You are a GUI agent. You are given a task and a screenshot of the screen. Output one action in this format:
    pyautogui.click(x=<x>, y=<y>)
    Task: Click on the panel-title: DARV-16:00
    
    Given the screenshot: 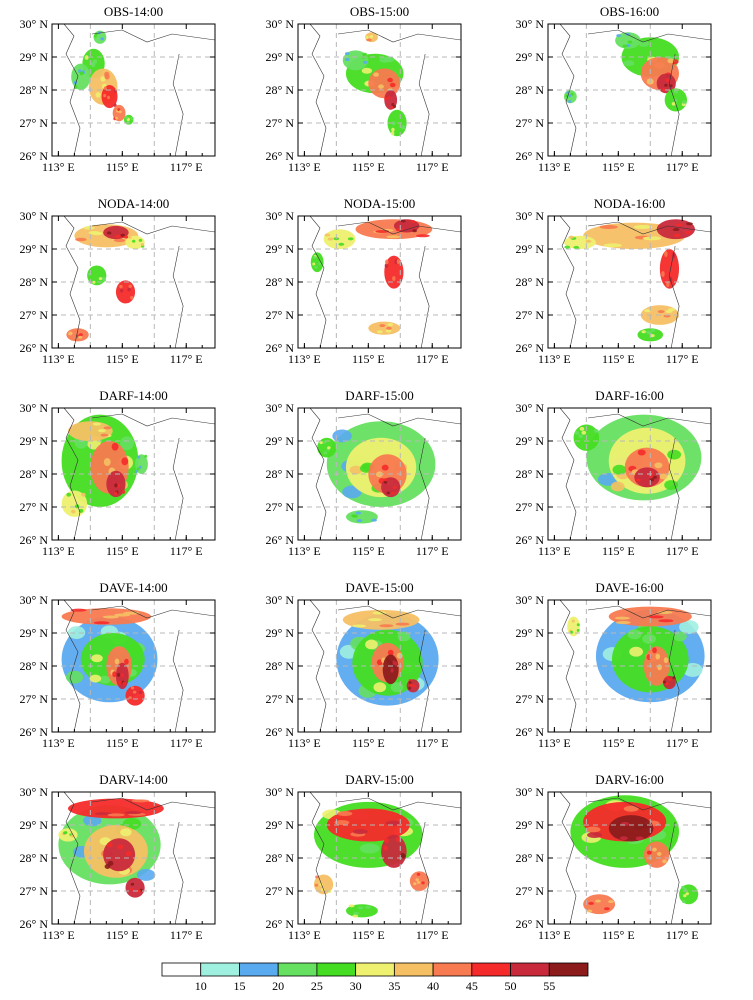 What is the action you would take?
    pyautogui.click(x=629, y=779)
    